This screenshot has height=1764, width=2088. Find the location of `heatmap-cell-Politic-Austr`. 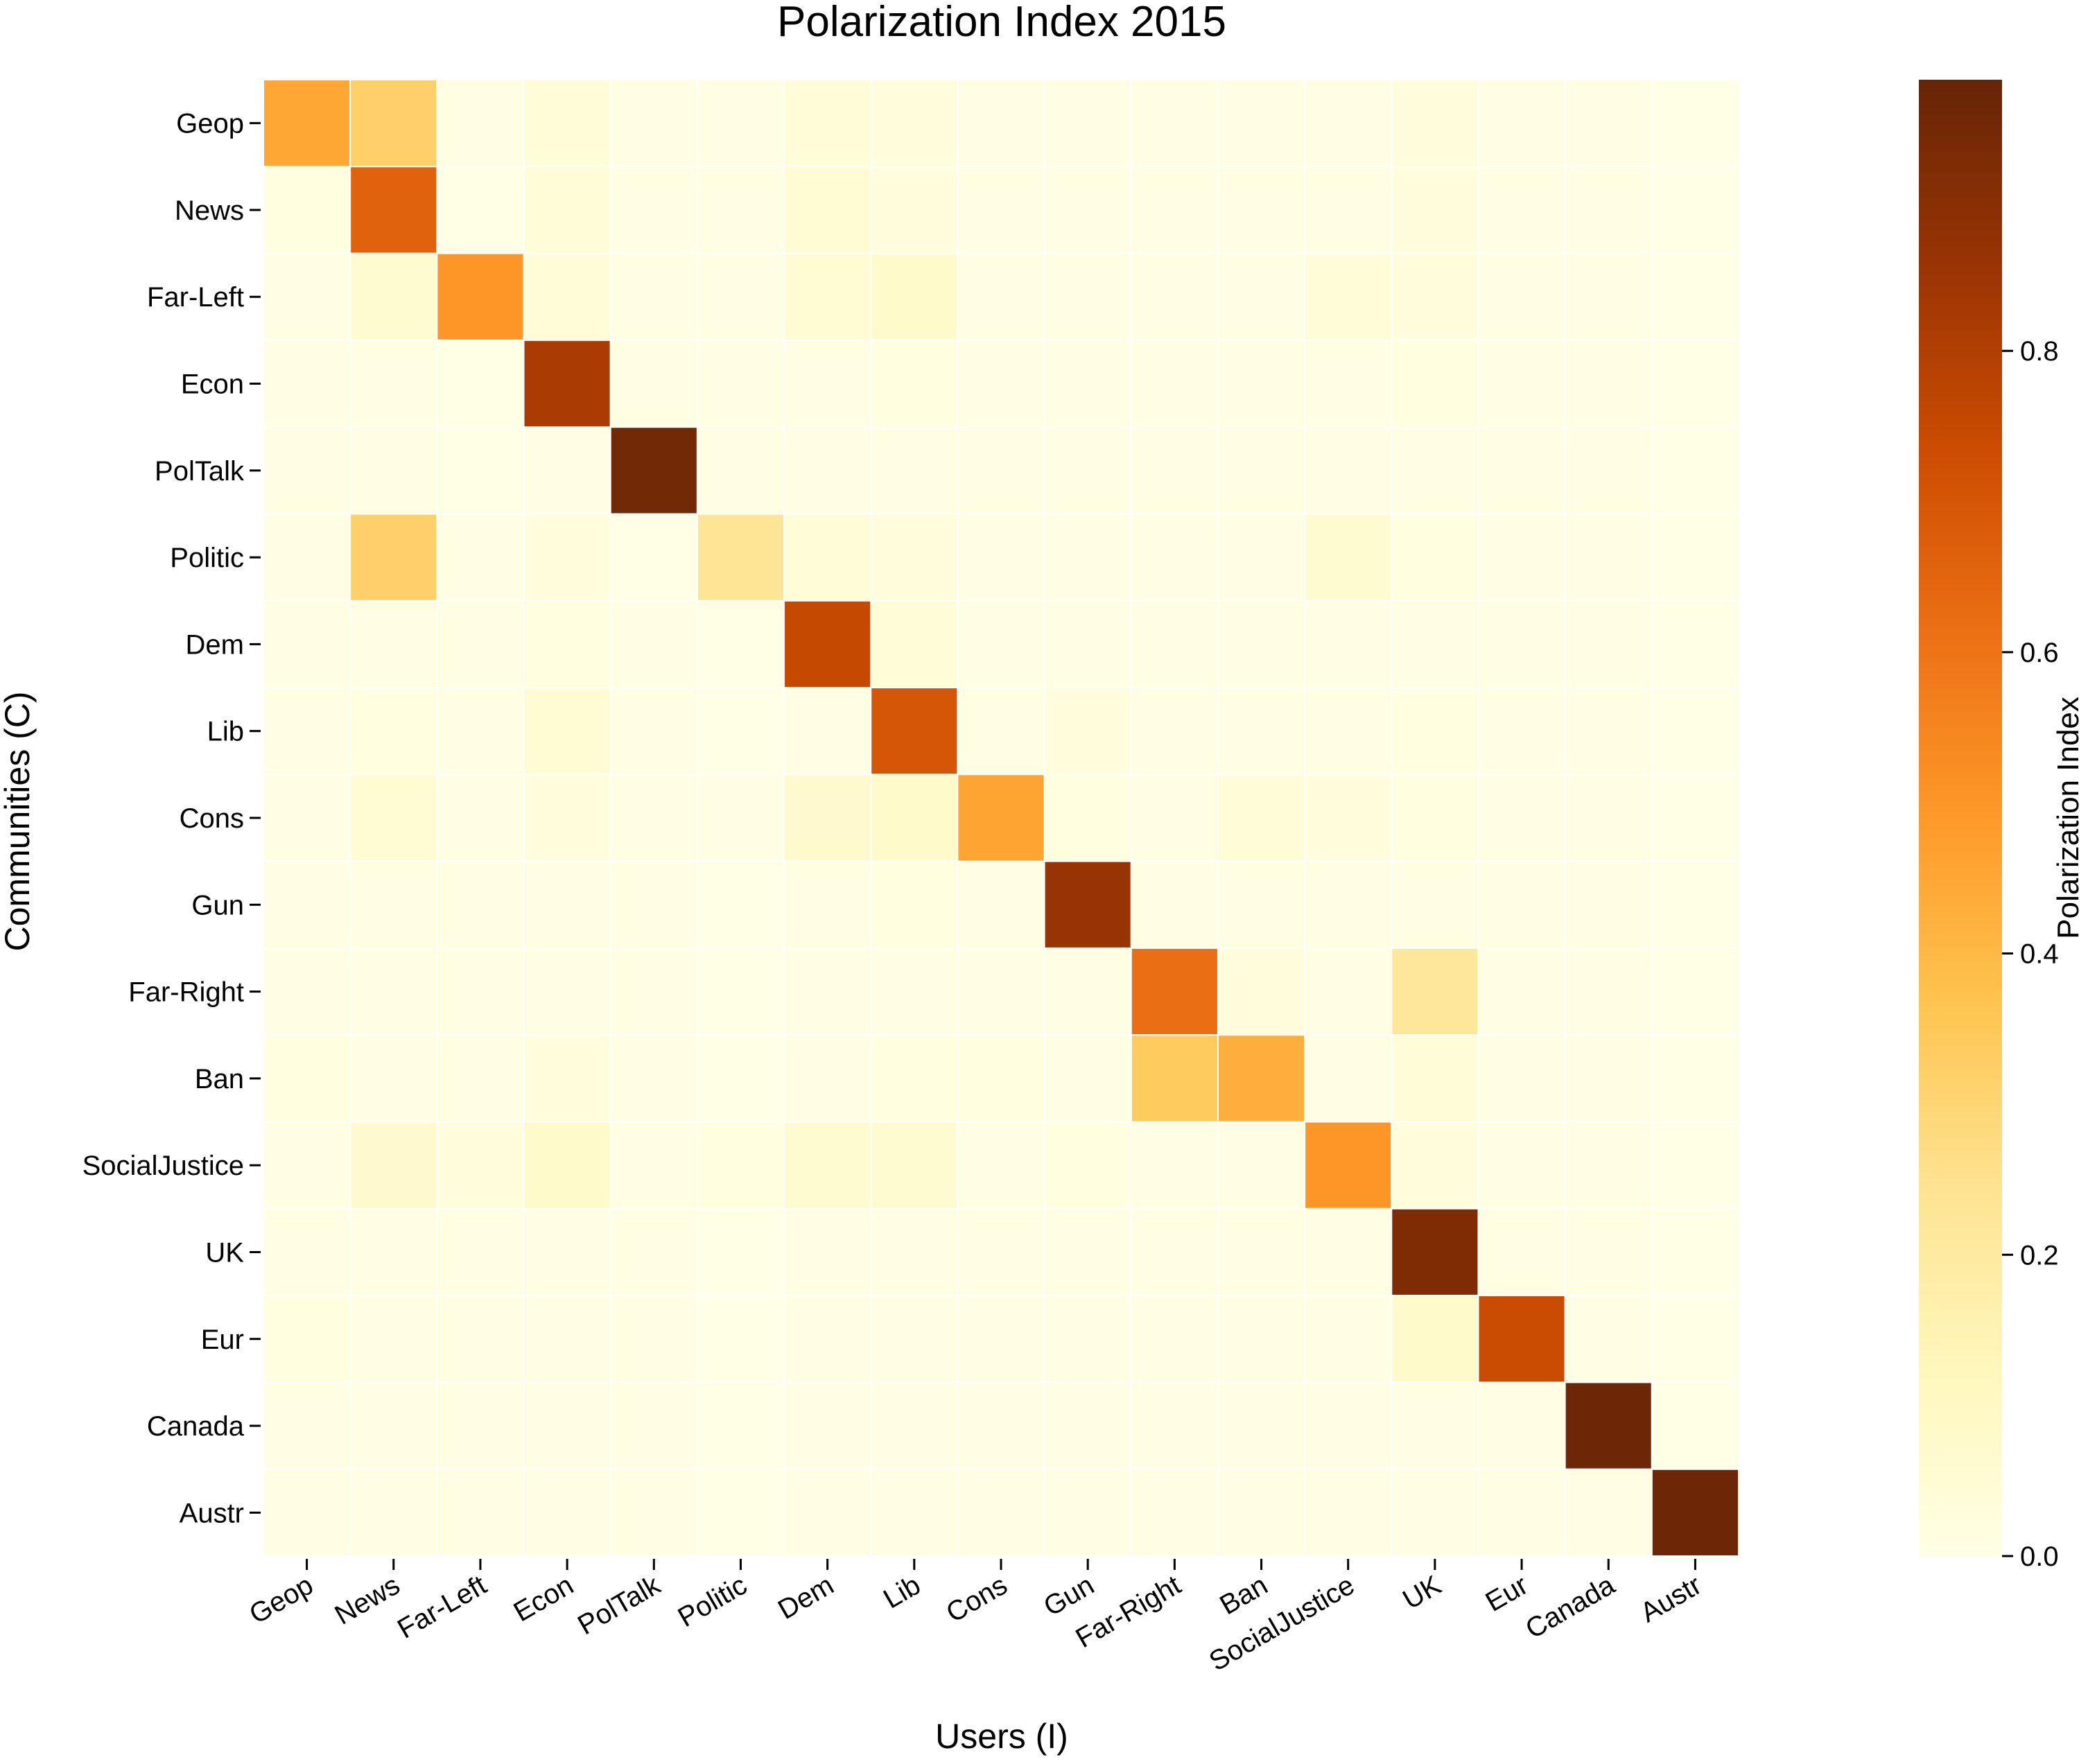

heatmap-cell-Politic-Austr is located at coordinates (1695, 557).